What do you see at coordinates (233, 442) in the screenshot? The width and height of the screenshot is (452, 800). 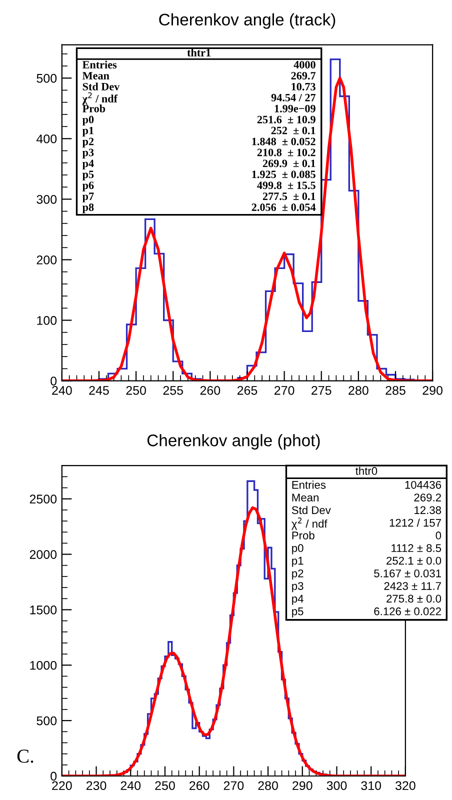 I see `chart-title: Cherenkov angle (phot)` at bounding box center [233, 442].